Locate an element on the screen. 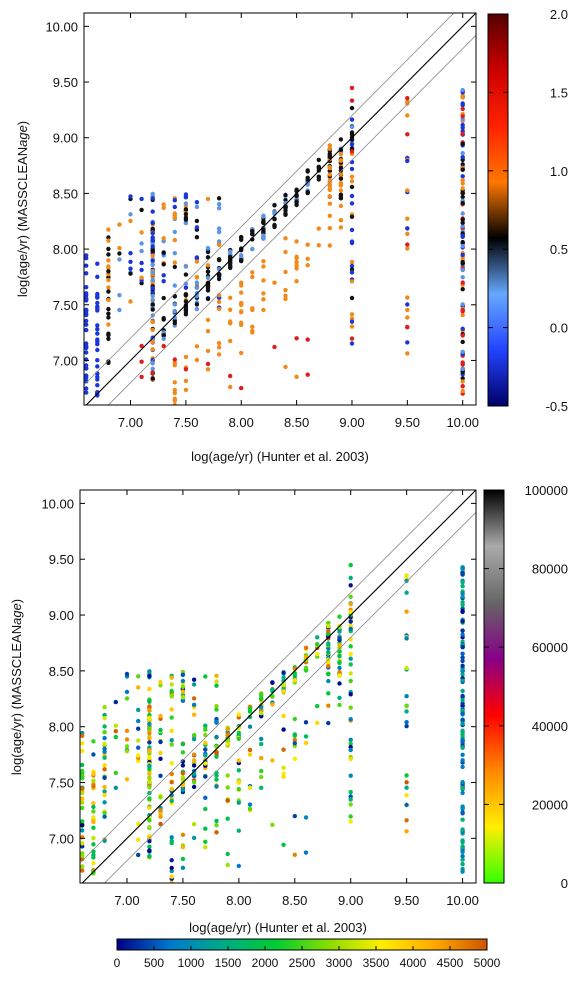 The image size is (570, 982). bottom-horizontal-colorbar-tick-label: 2000 is located at coordinates (265, 963).